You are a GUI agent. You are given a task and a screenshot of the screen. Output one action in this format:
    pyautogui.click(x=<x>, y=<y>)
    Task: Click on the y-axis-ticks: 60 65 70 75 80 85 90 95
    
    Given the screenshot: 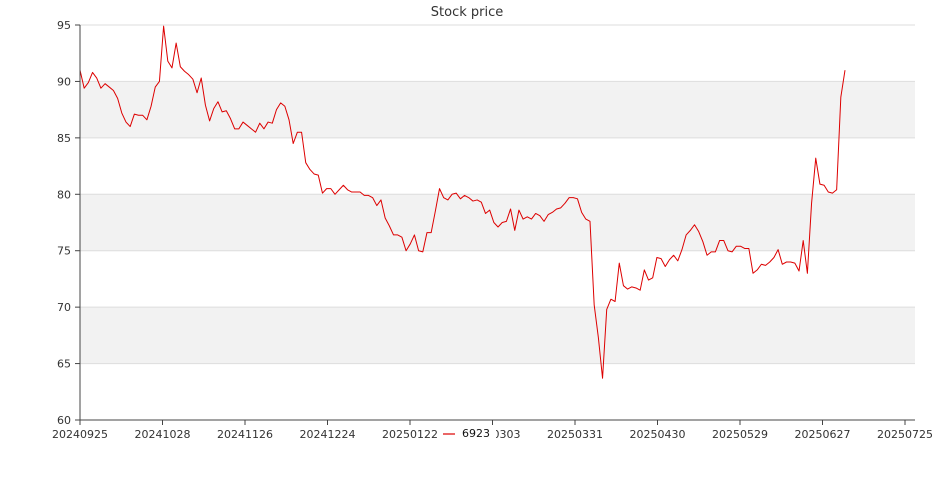 What is the action you would take?
    pyautogui.click(x=68, y=223)
    